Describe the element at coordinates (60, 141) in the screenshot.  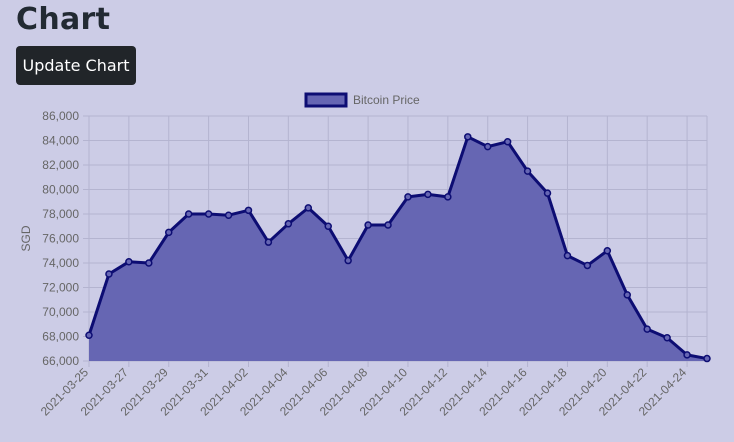
I see `y-tick-label: 84,000` at that location.